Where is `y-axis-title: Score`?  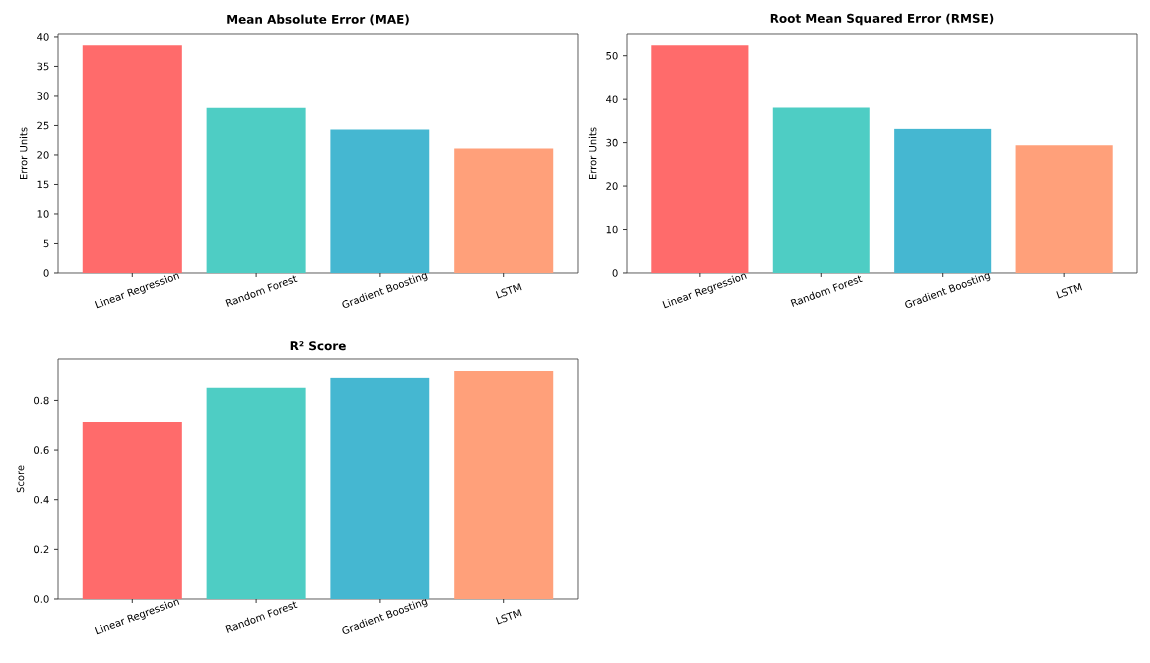
y-axis-title: Score is located at coordinates (20, 479).